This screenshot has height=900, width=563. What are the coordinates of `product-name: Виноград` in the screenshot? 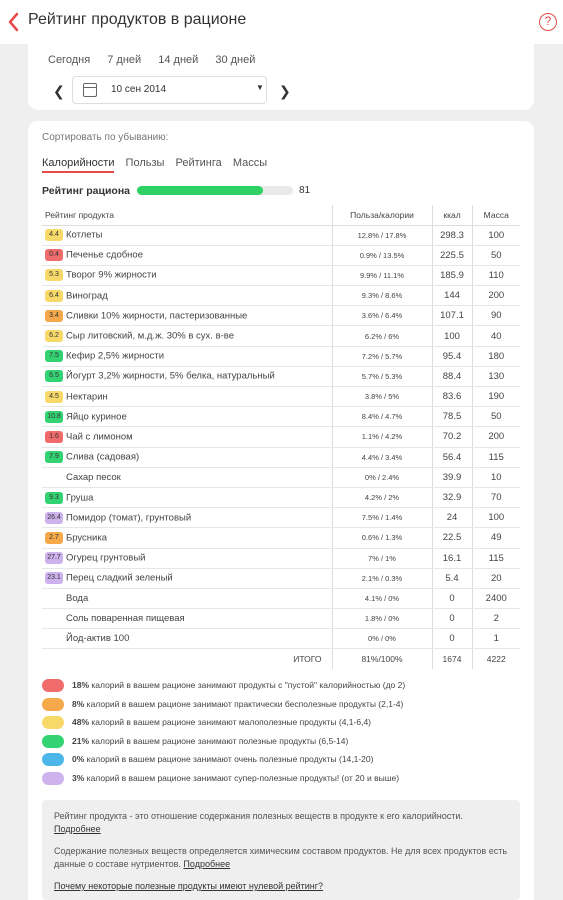 It's located at (87, 296).